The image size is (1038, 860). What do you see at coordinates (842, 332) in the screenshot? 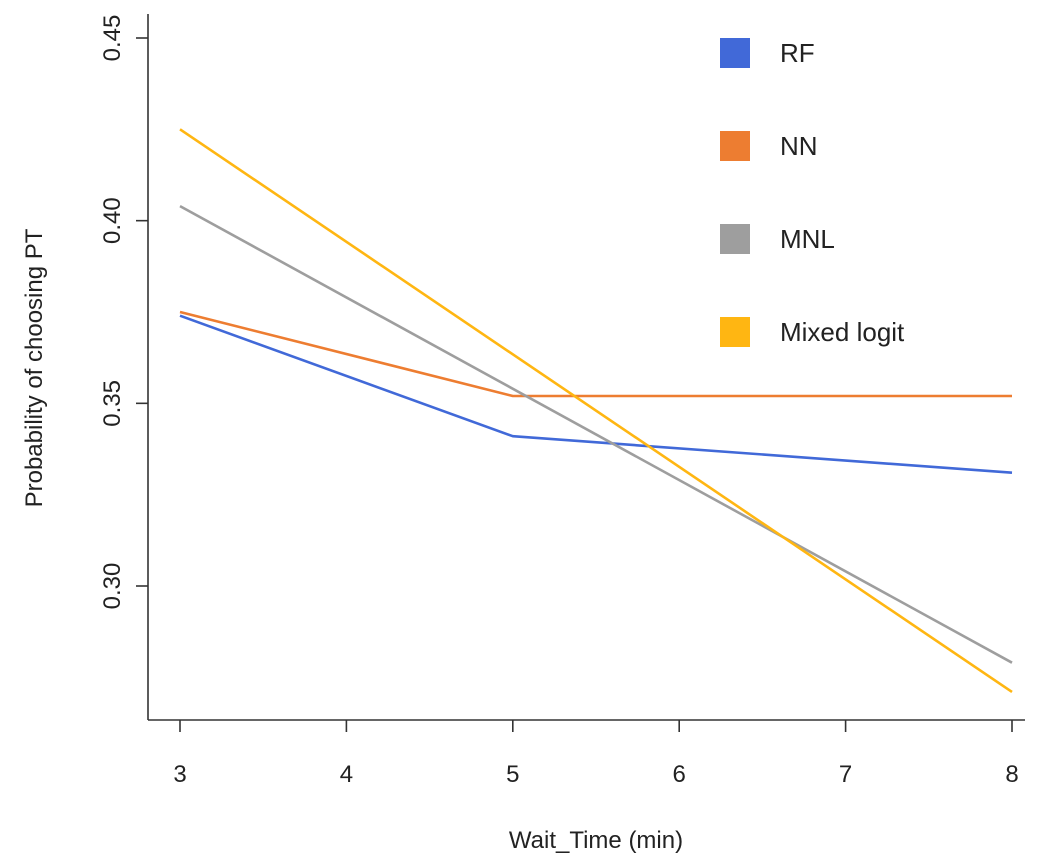
I see `legend-label-mixed-logit: Mixed logit` at bounding box center [842, 332].